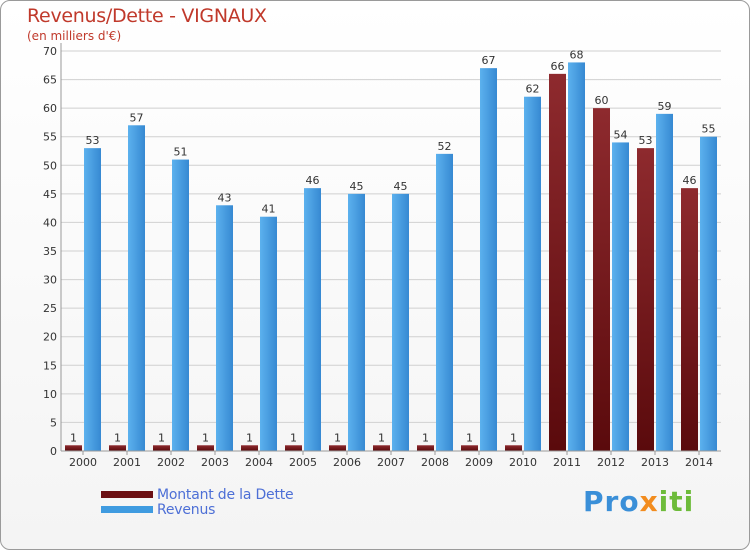 Image resolution: width=750 pixels, height=550 pixels. Describe the element at coordinates (489, 60) in the screenshot. I see `data-label-revenue: 67` at that location.